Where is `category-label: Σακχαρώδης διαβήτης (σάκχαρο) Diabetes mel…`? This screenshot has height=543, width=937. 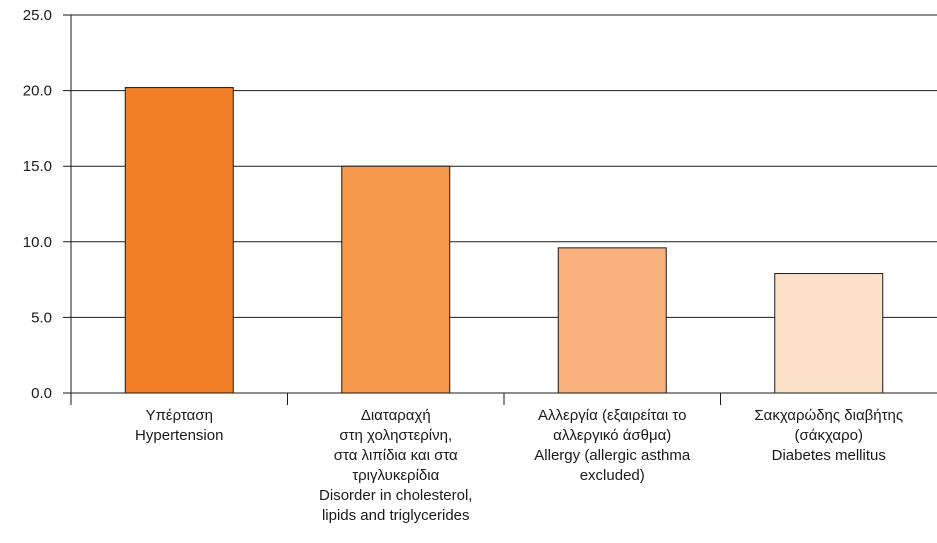 category-label: Σακχαρώδης διαβήτης (σάκχαρο) Diabetes mel… is located at coordinates (828, 435).